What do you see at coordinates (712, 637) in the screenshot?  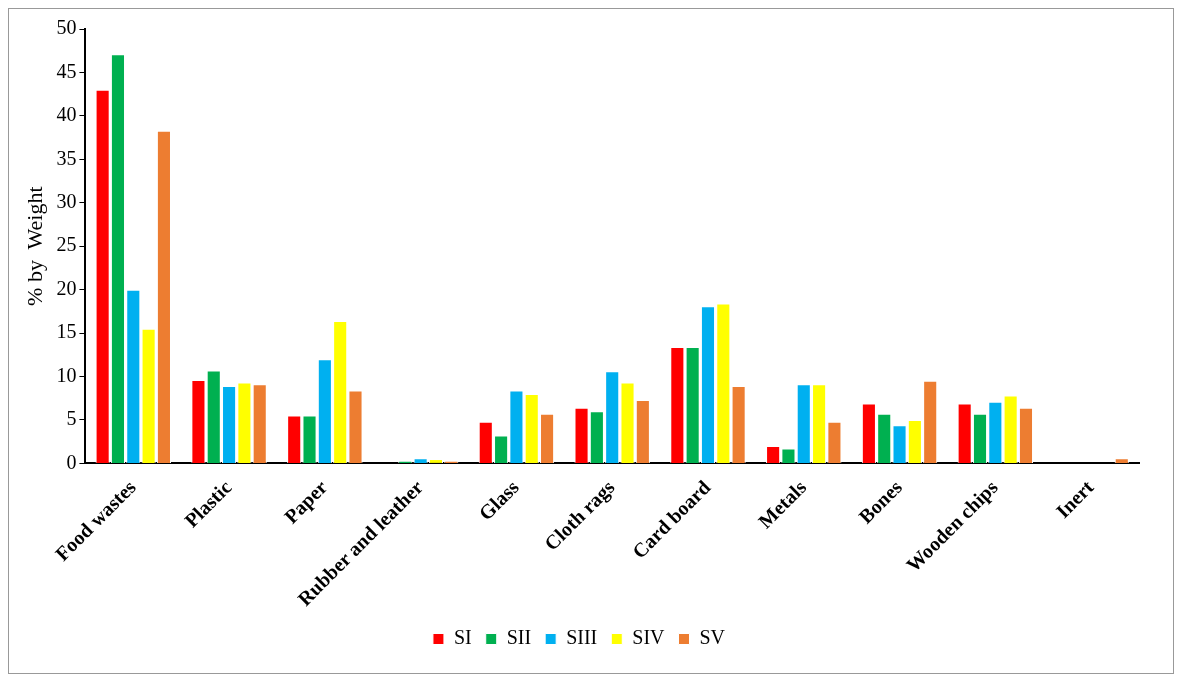 I see `legend-label: SV` at bounding box center [712, 637].